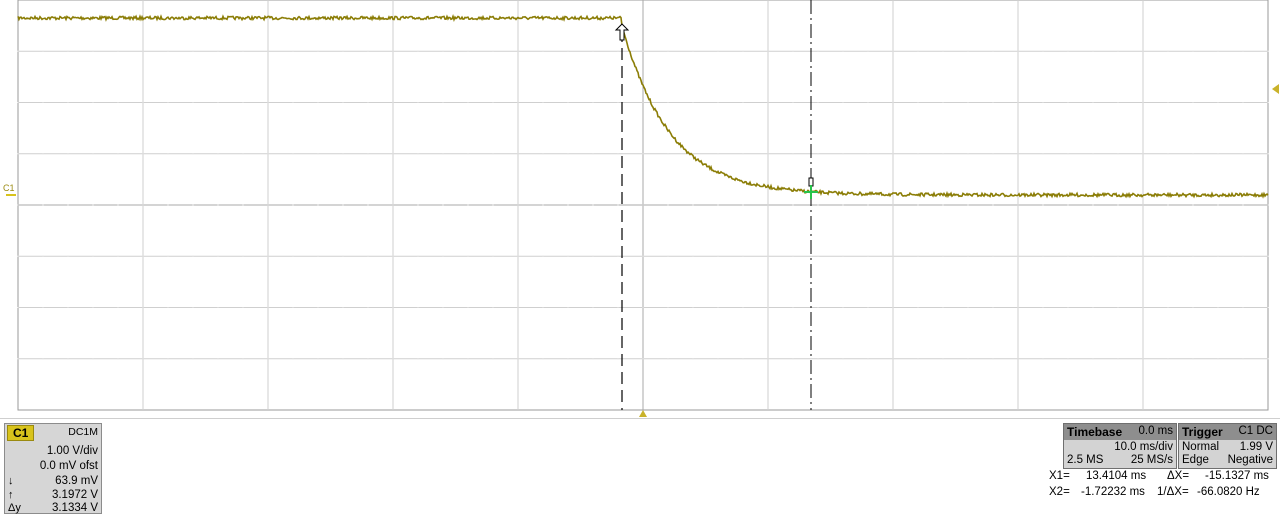 The width and height of the screenshot is (1280, 516). Describe the element at coordinates (1237, 476) in the screenshot. I see `delta-x-value: -15.1327 ms` at that location.